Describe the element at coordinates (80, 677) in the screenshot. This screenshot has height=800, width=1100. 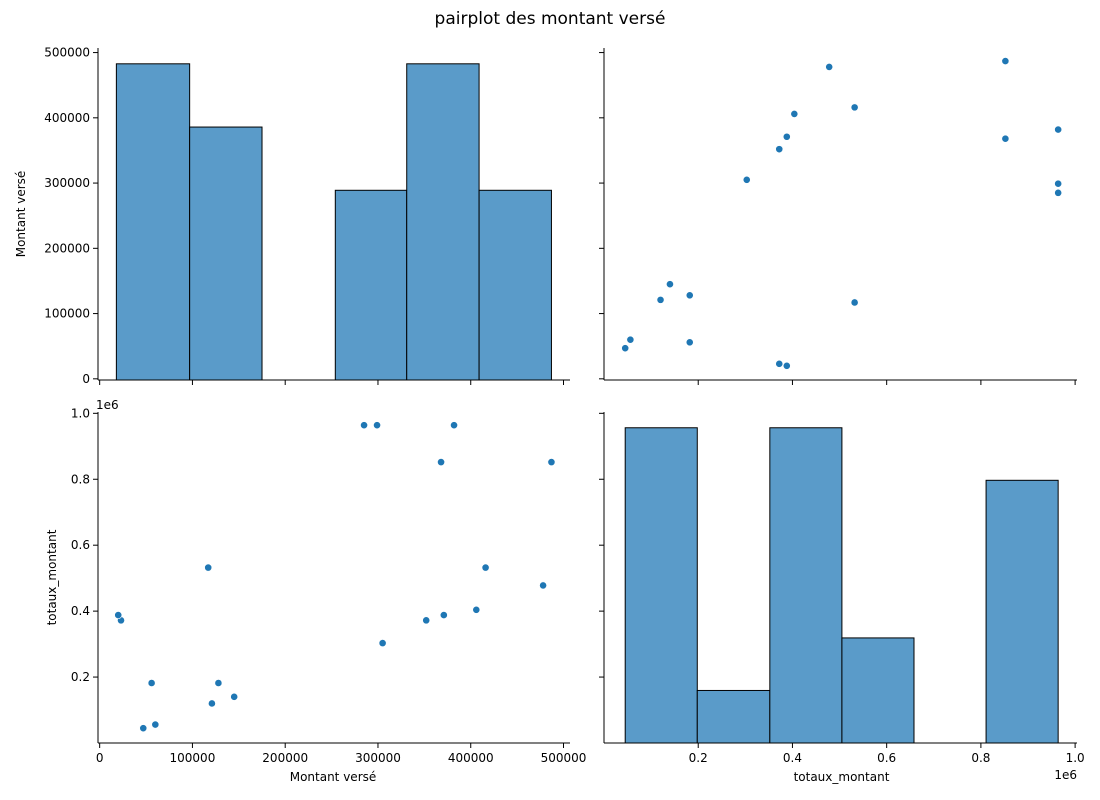
I see `panel-bl-ytick-label-0: 0.2` at that location.